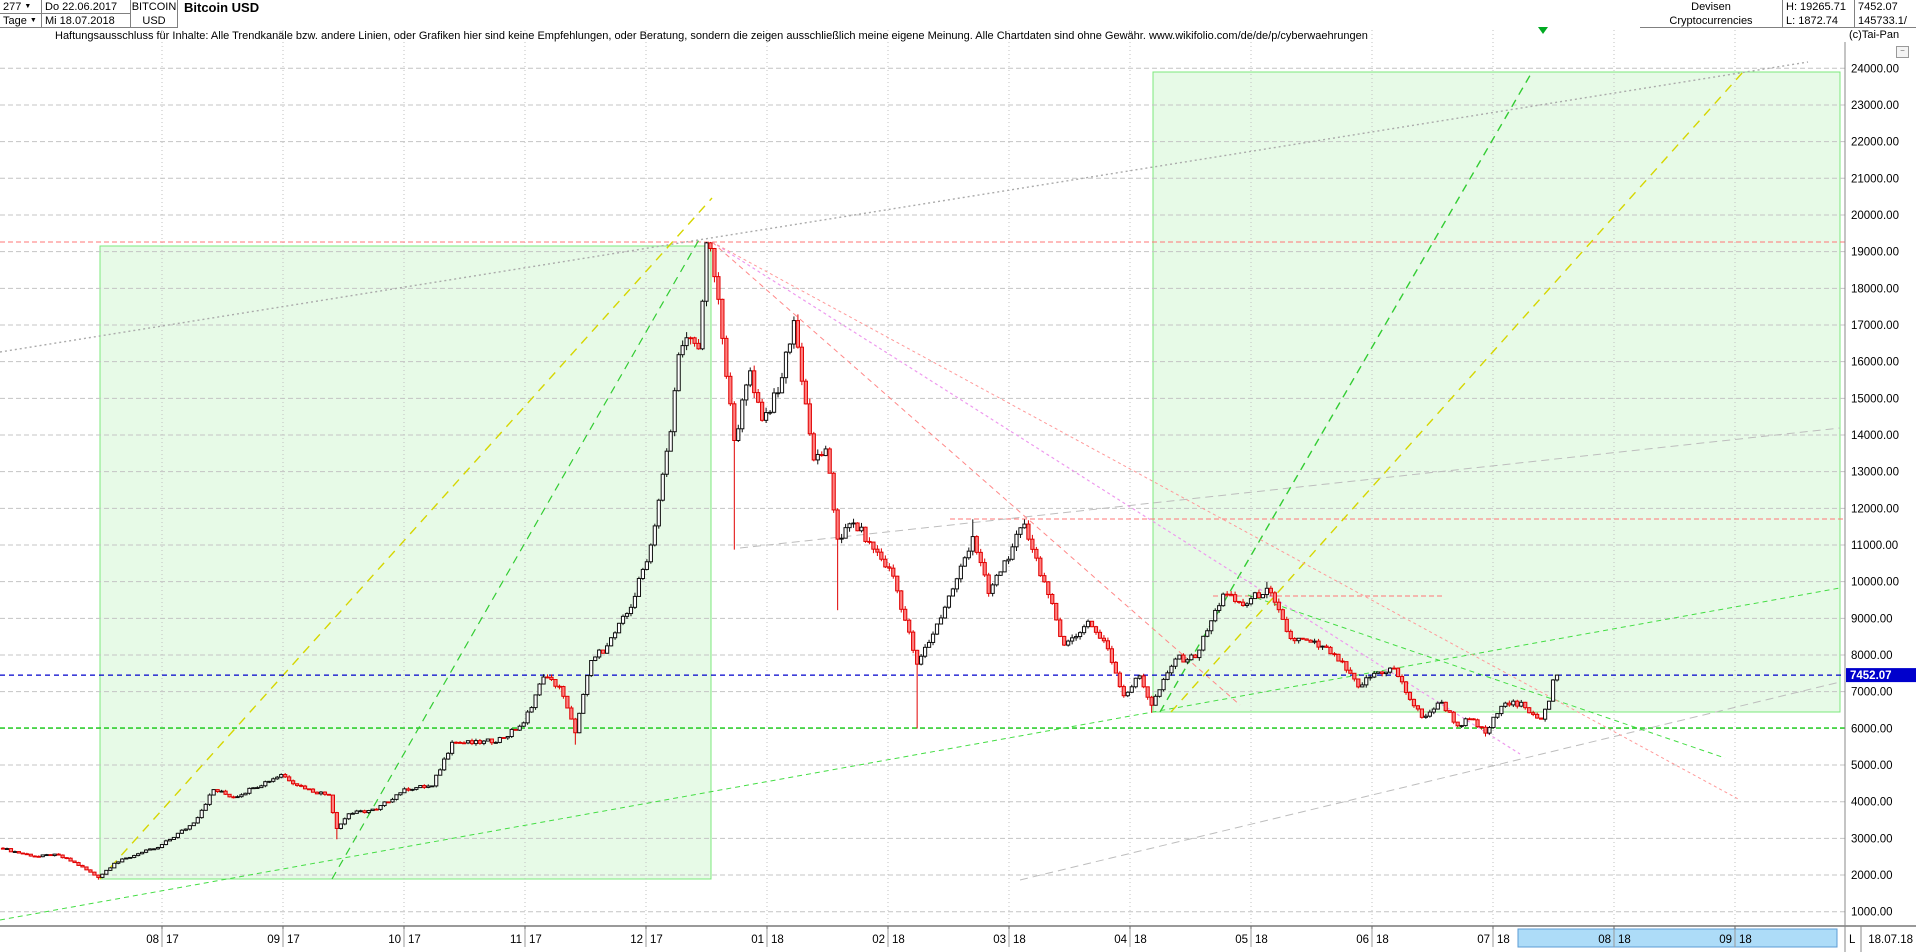 This screenshot has height=952, width=1916. What do you see at coordinates (86, 21) in the screenshot?
I see `date-to-field: Mi 18.07.2018` at bounding box center [86, 21].